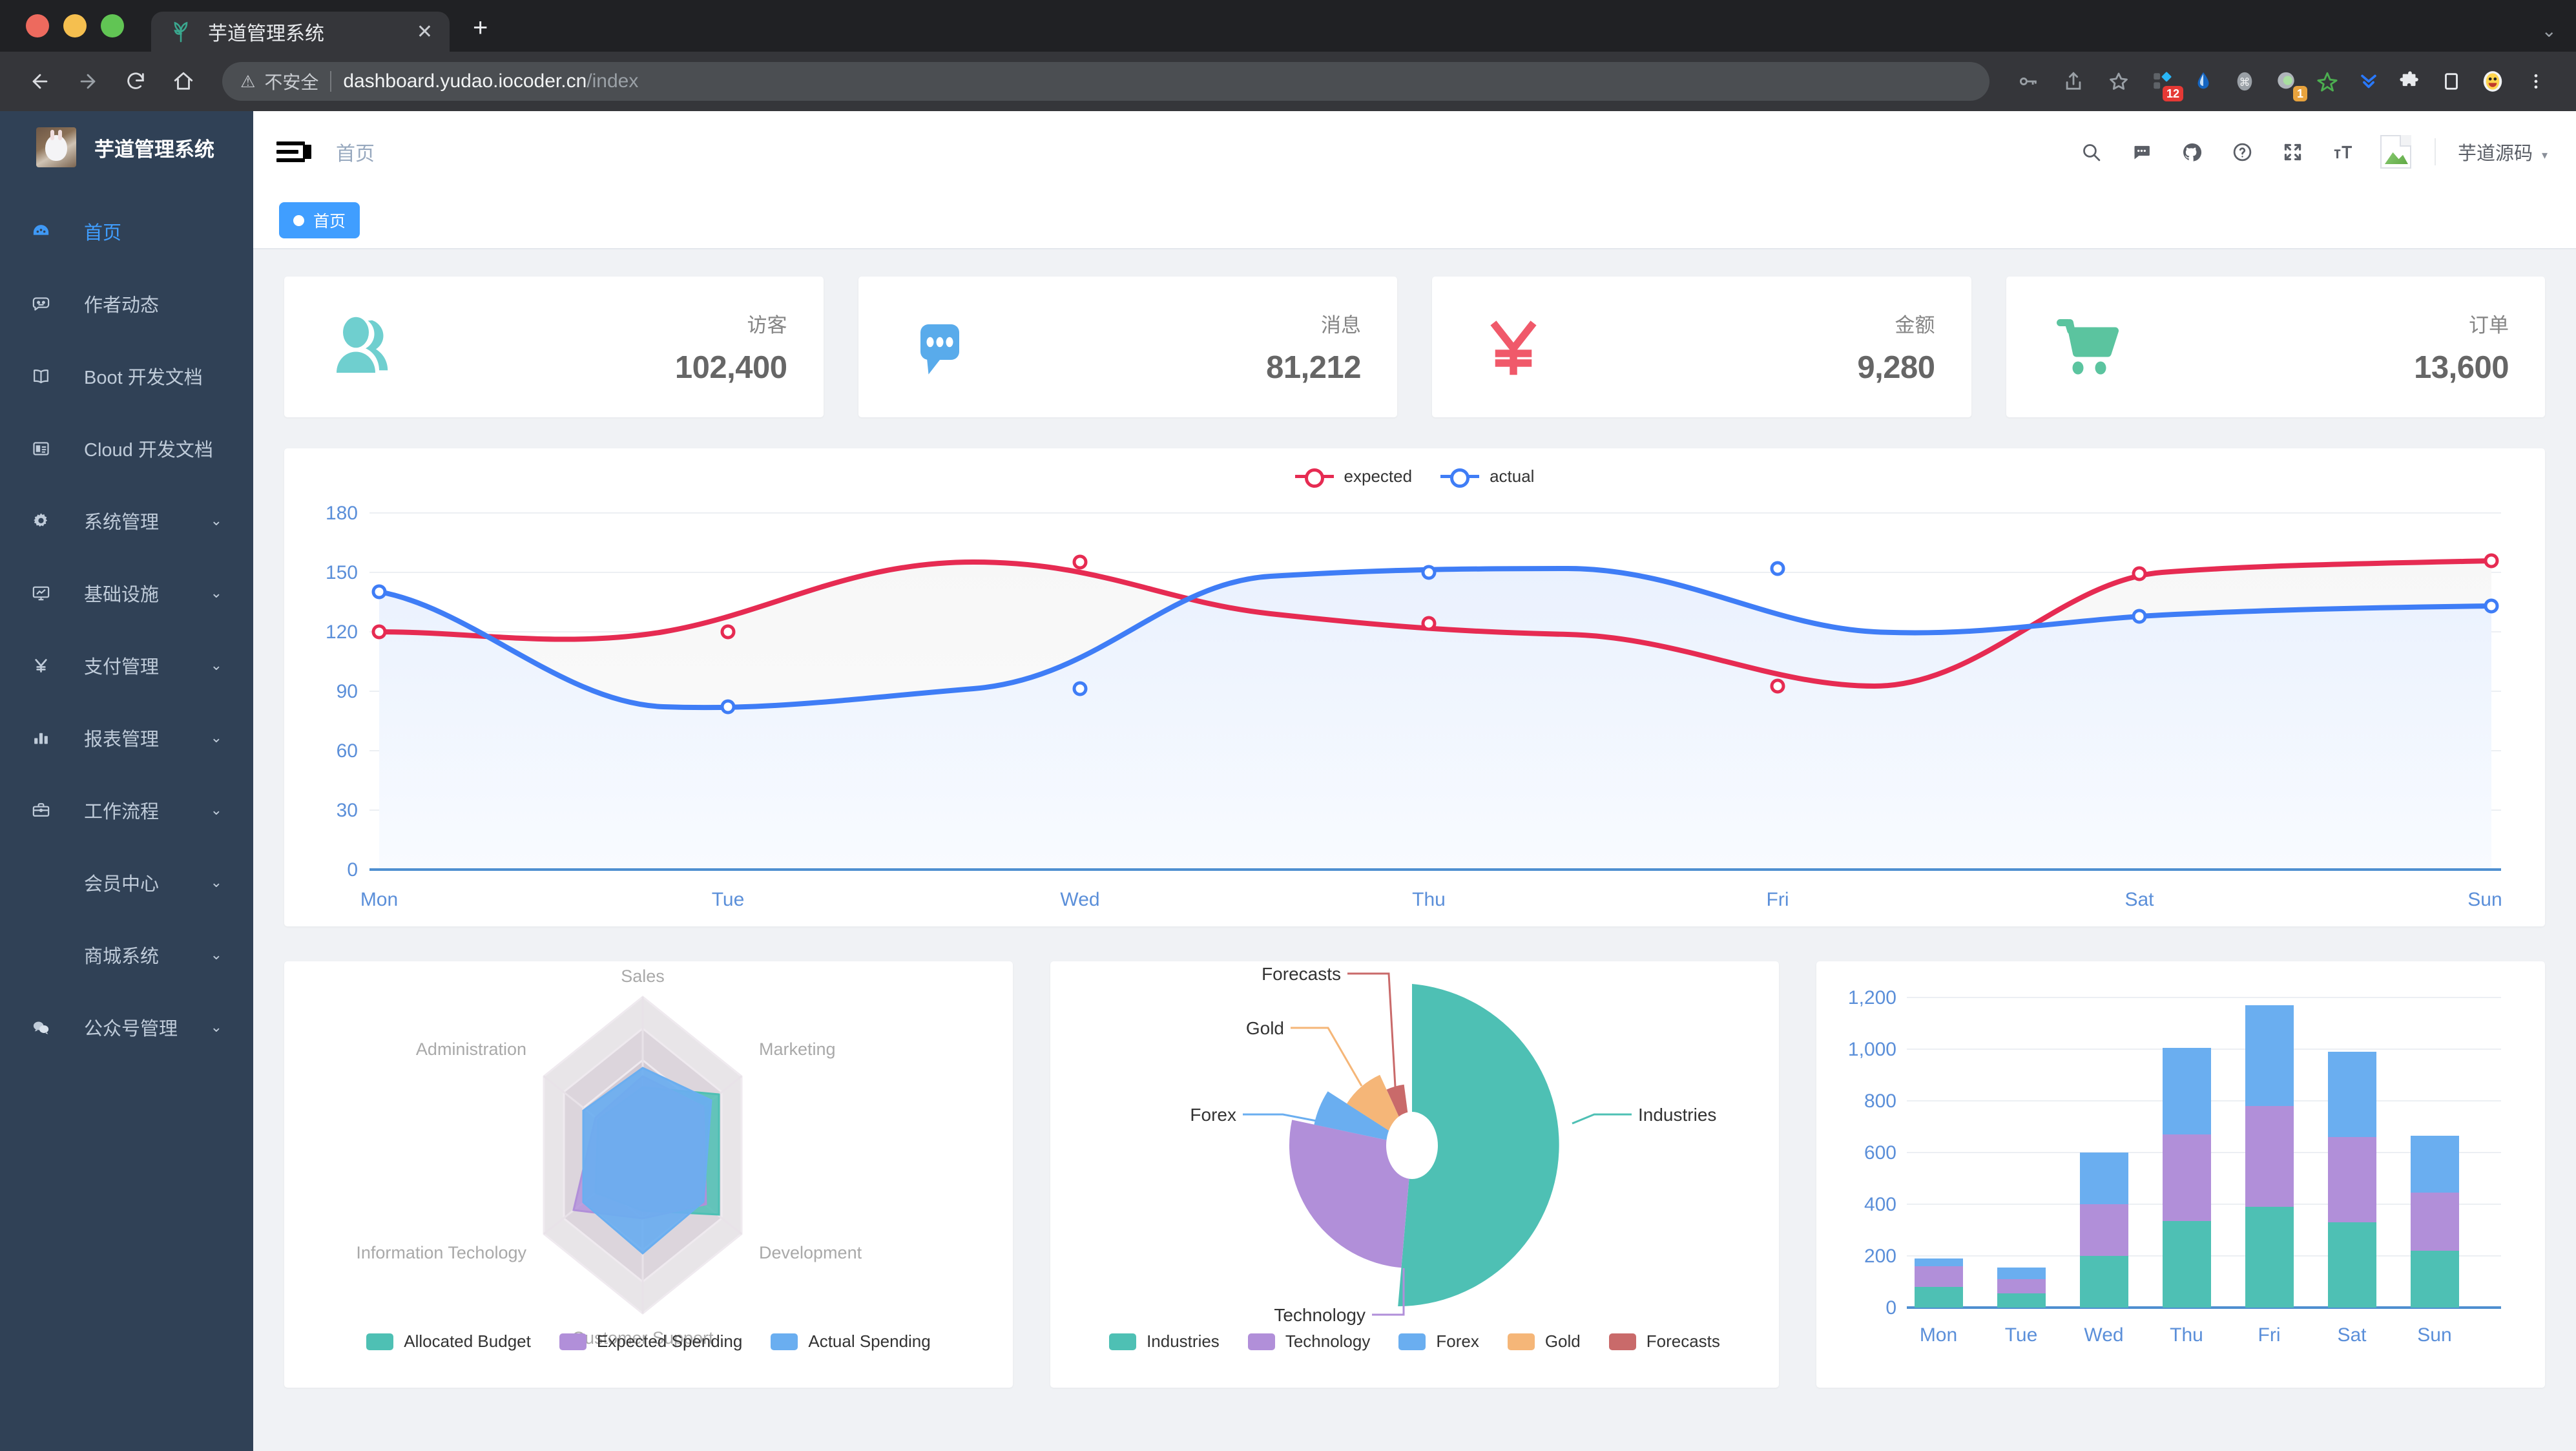 The image size is (2576, 1451). I want to click on minimize-window-button, so click(75, 25).